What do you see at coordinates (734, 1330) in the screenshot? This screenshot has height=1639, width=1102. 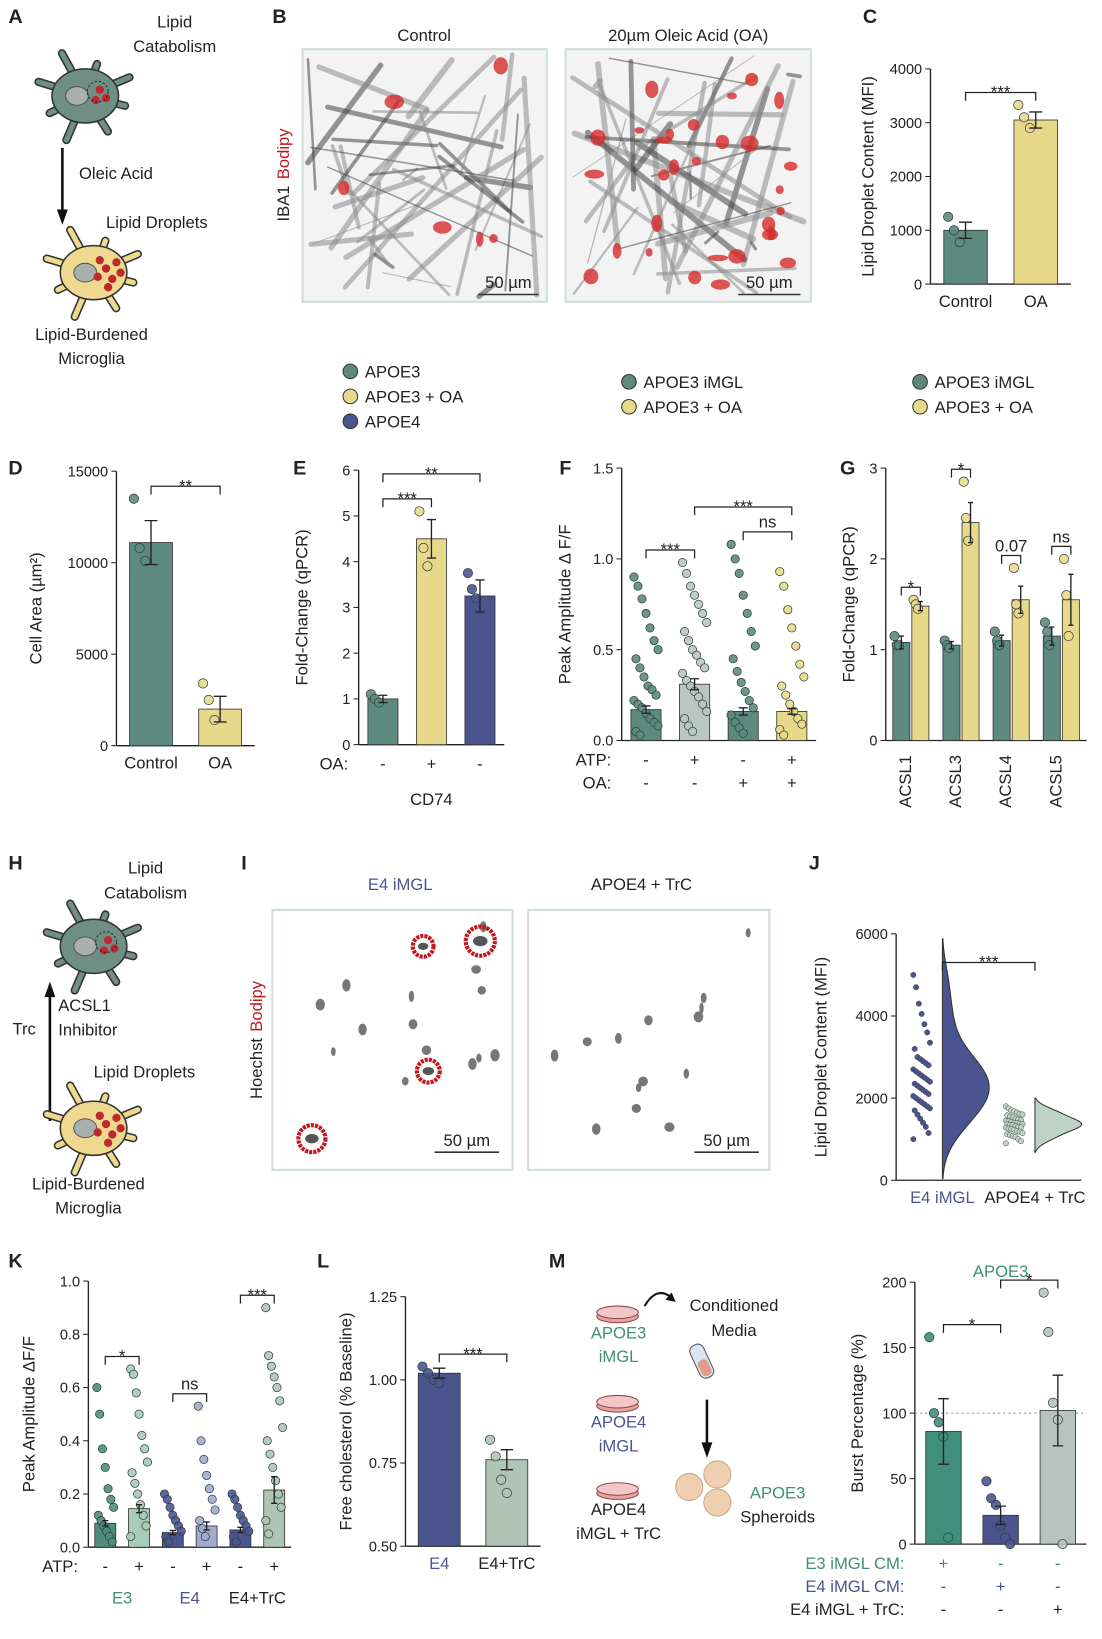 I see `media-label: Media` at bounding box center [734, 1330].